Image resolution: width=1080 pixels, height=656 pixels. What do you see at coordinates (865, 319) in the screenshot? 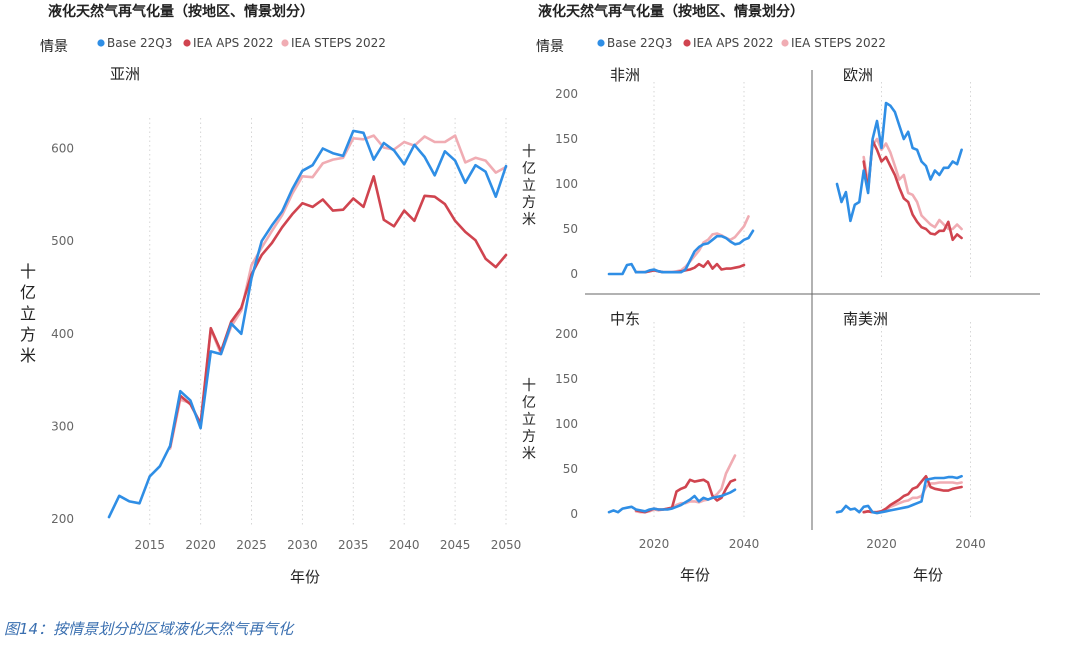
I see `panel-label-south-america: 南美洲` at bounding box center [865, 319].